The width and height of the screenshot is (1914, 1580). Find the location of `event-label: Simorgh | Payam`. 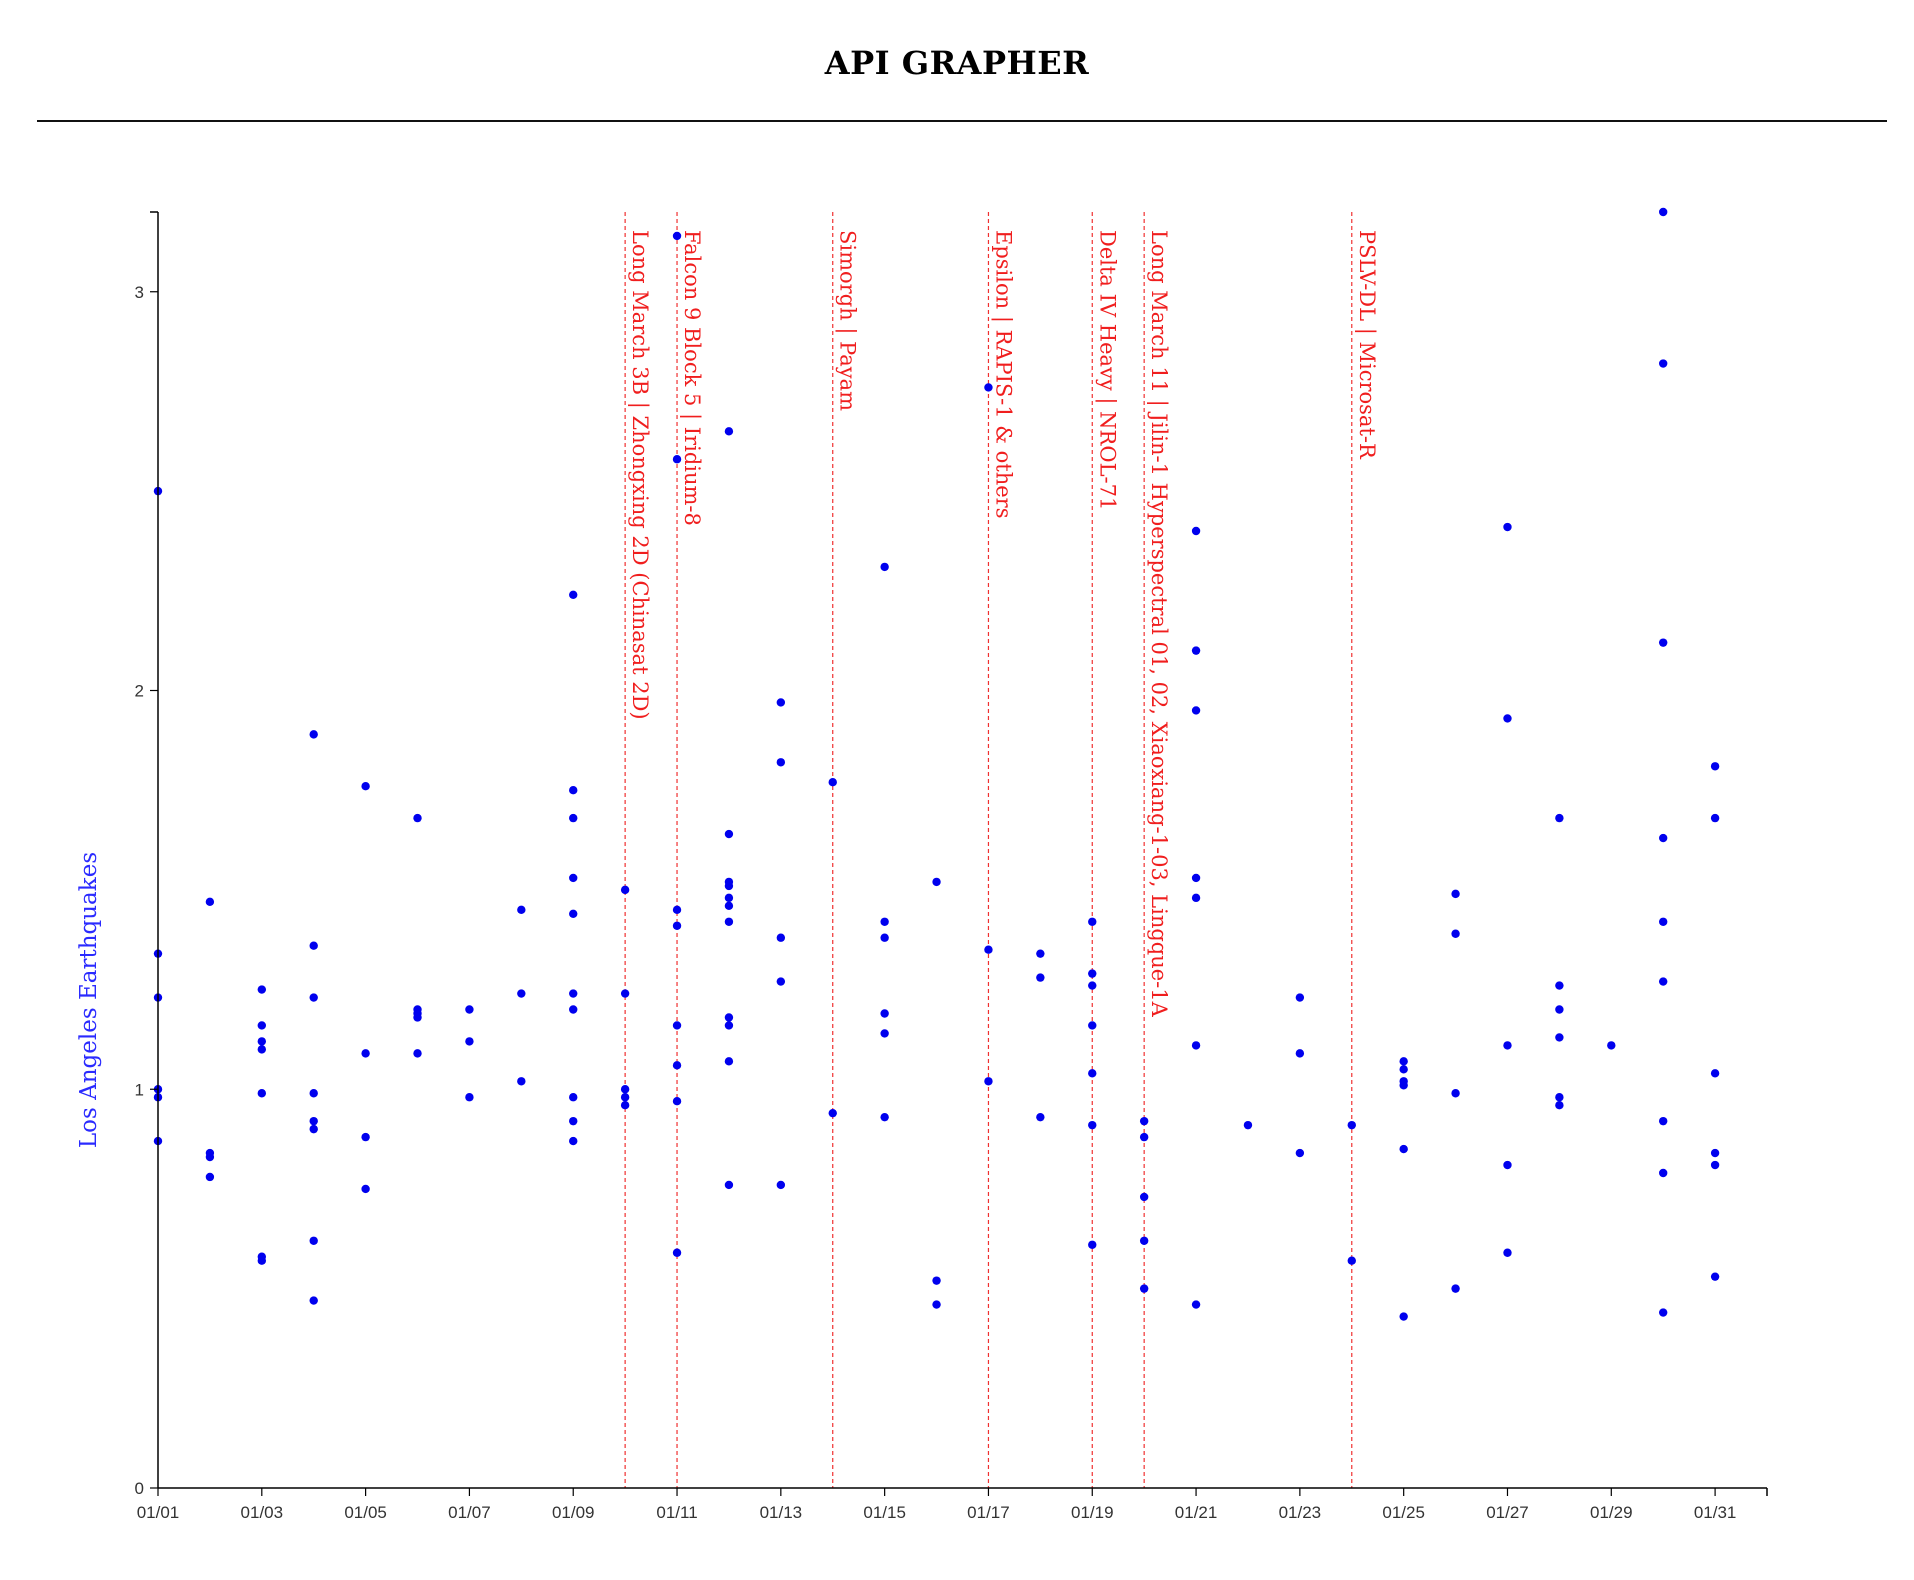

event-label: Simorgh | Payam is located at coordinates (847, 320).